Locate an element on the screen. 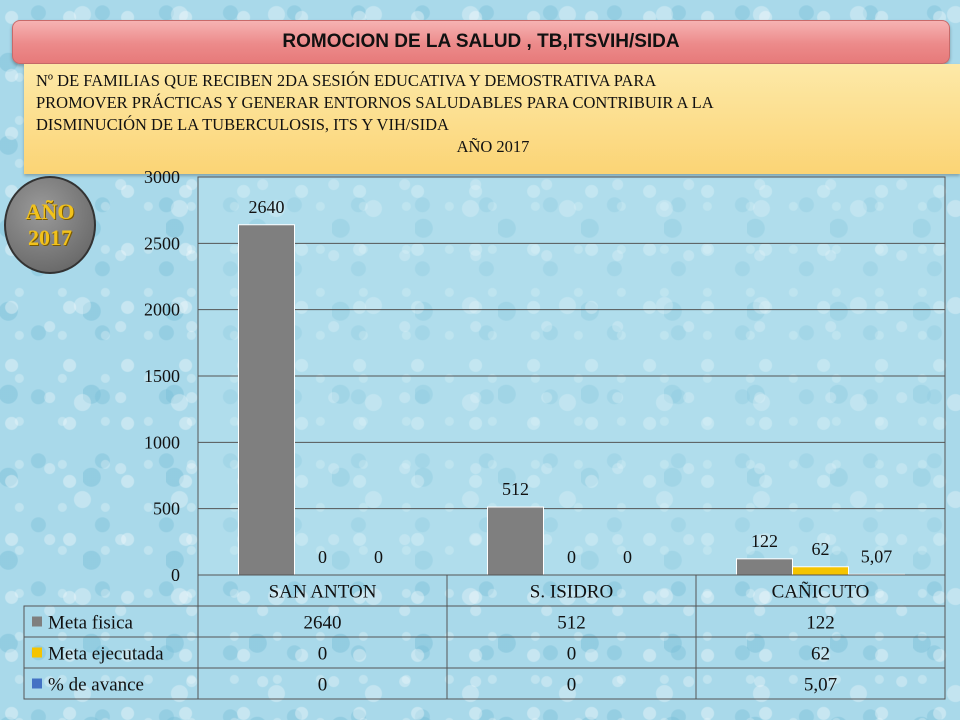  year-badge-line-1: AÑO is located at coordinates (50, 211).